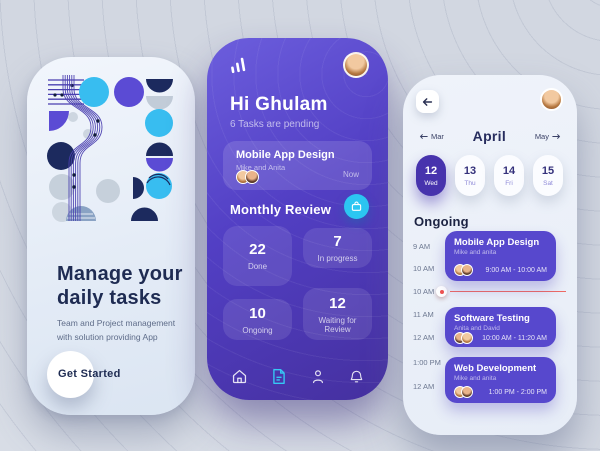  Describe the element at coordinates (257, 330) in the screenshot. I see `stat-label: Ongoing` at that location.